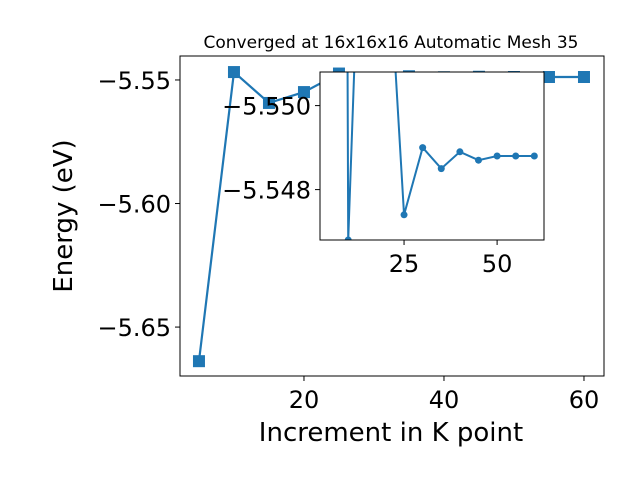 This screenshot has width=640, height=480. What do you see at coordinates (134, 328) in the screenshot?
I see `y-tick-label: −5.65` at bounding box center [134, 328].